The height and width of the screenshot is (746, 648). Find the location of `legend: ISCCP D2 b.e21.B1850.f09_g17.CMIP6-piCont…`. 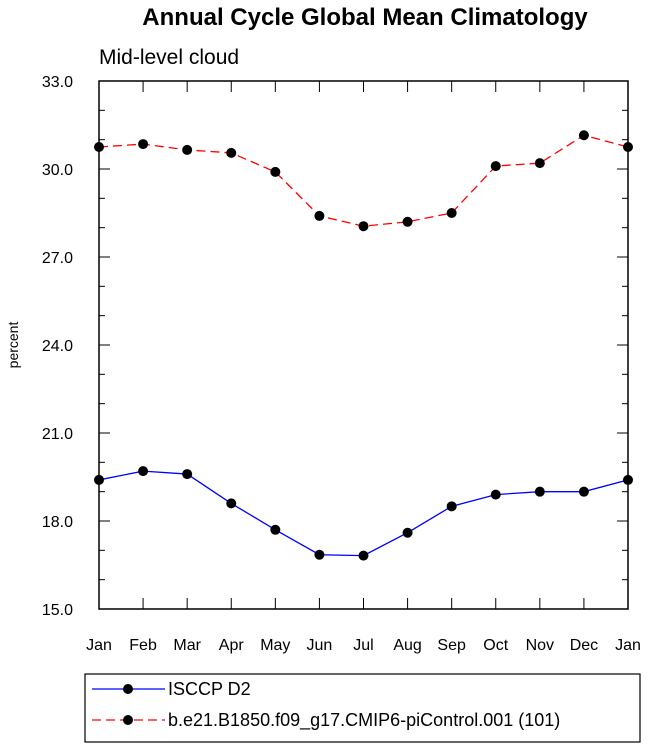

legend: ISCCP D2 b.e21.B1850.f09_g17.CMIP6-piCont… is located at coordinates (326, 705).